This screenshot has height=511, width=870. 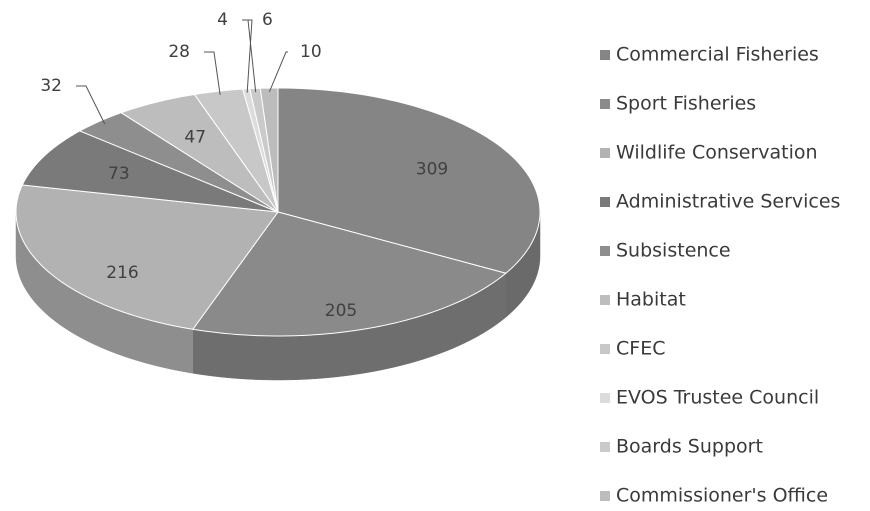 I want to click on legend-label: Commissioner's Office, so click(x=722, y=496).